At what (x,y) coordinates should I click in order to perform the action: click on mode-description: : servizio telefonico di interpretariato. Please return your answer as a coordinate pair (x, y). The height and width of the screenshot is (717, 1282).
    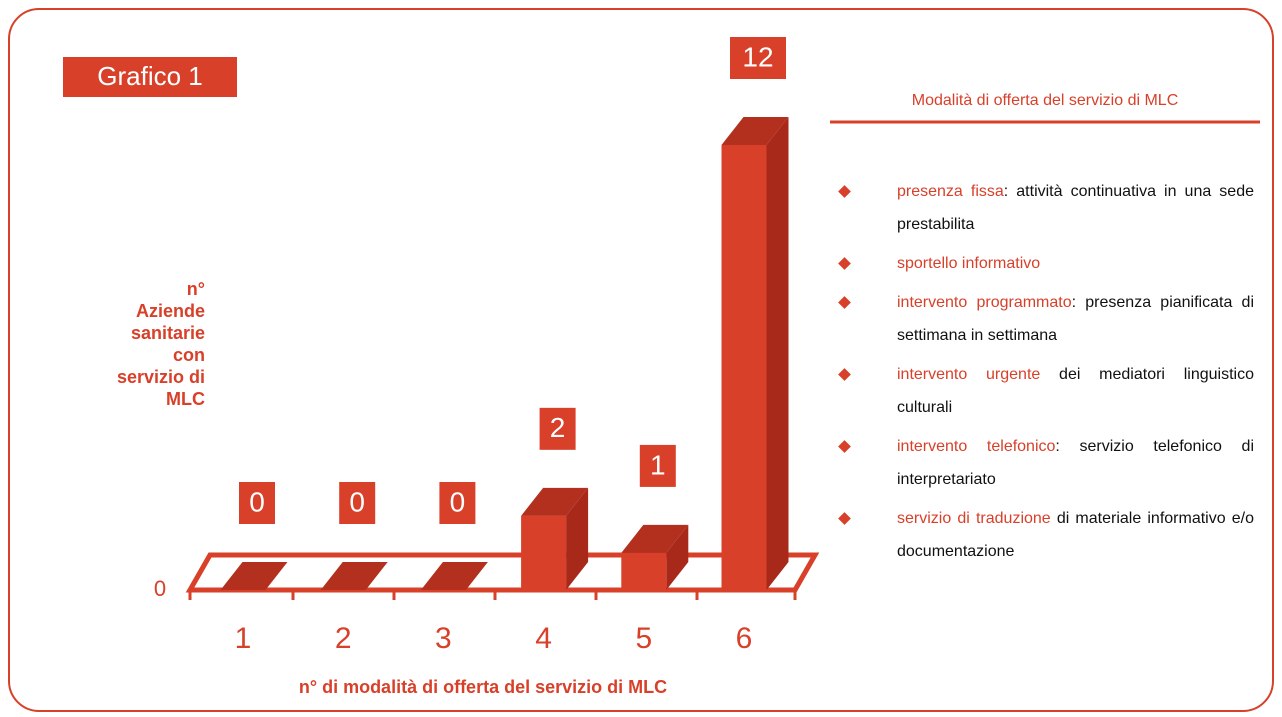
    Looking at the image, I should click on (1078, 463).